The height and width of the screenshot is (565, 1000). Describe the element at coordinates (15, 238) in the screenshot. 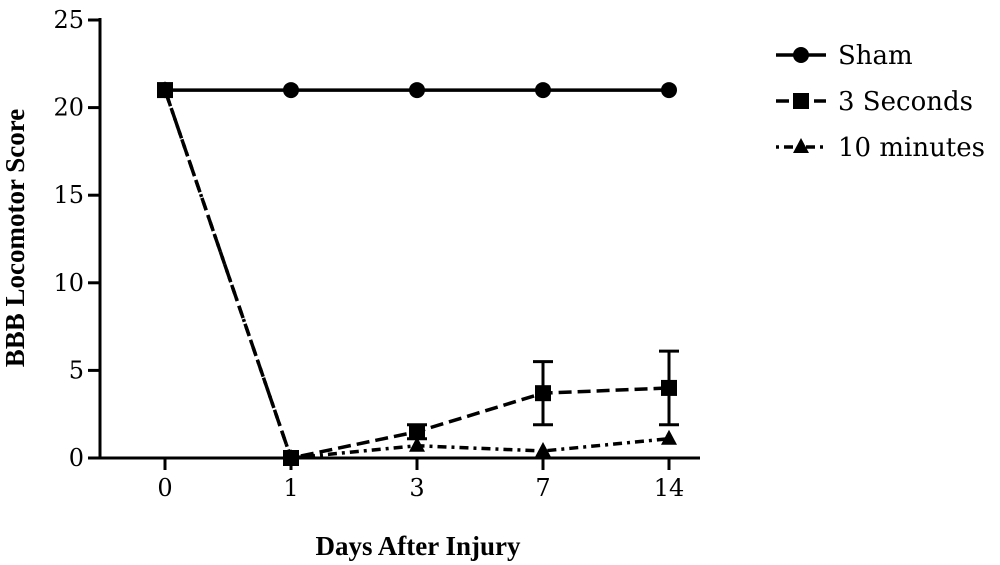

I see `y-axis-title: BBB Locomotor Score` at that location.